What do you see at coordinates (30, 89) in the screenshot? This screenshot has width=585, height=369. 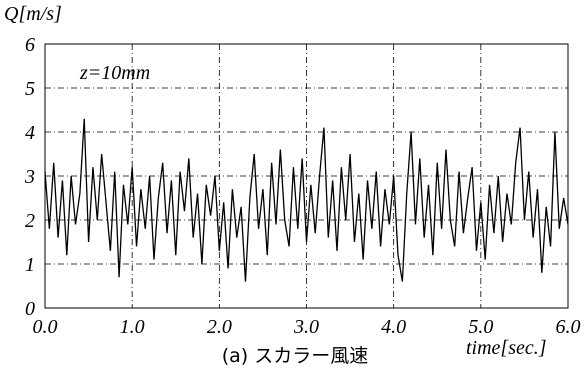 I see `y-tick-label: 5` at bounding box center [30, 89].